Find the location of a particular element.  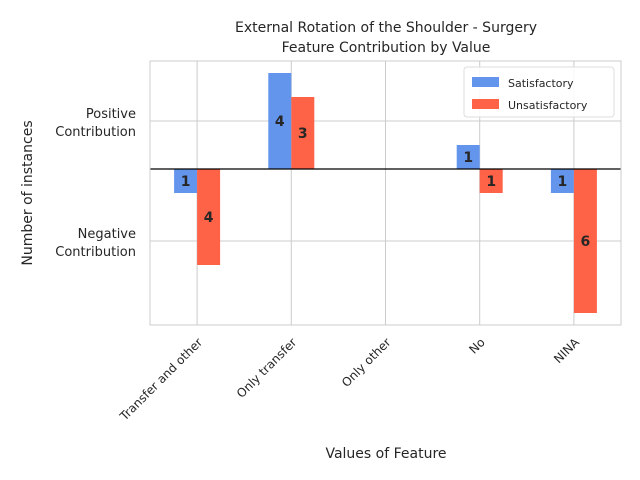

bar-value-label: 6 is located at coordinates (586, 242).